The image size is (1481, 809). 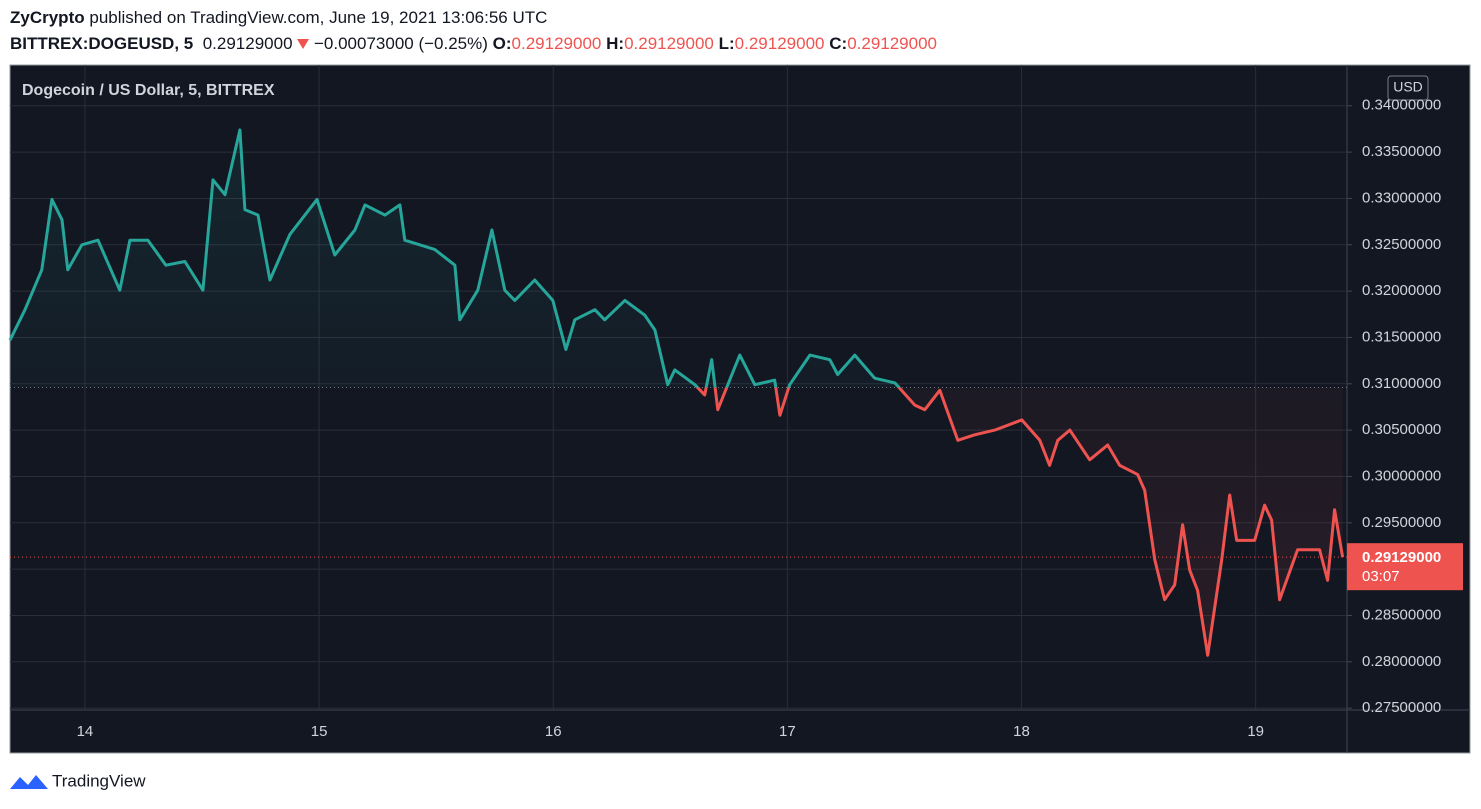 I want to click on y-tick-label: 0.29500000, so click(x=1401, y=522).